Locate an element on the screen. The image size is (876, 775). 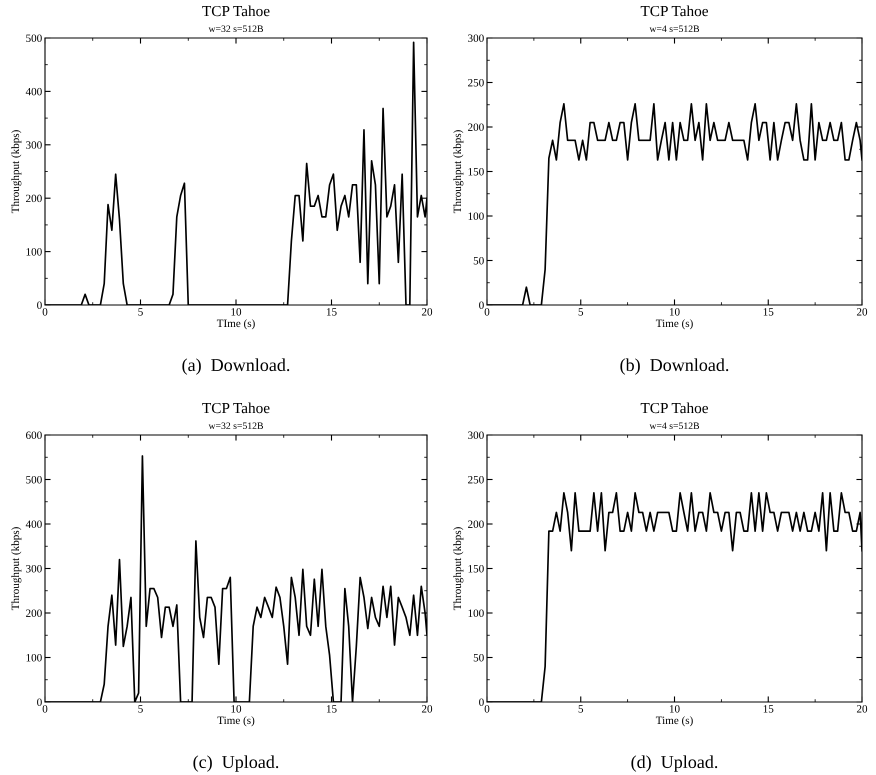
text: (d) Upload. is located at coordinates (674, 763).